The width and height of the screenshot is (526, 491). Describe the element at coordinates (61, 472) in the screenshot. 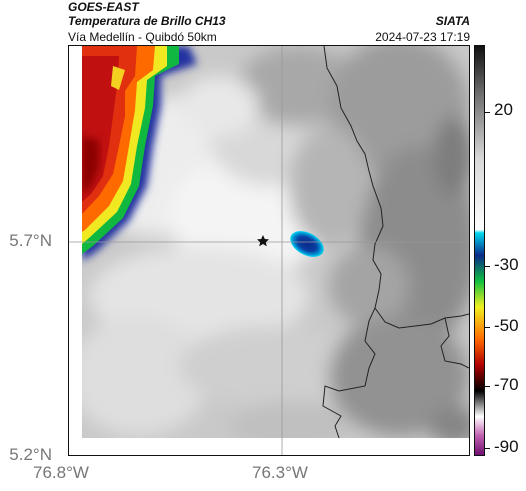

I see `x-tick-label: 76.8°W` at that location.